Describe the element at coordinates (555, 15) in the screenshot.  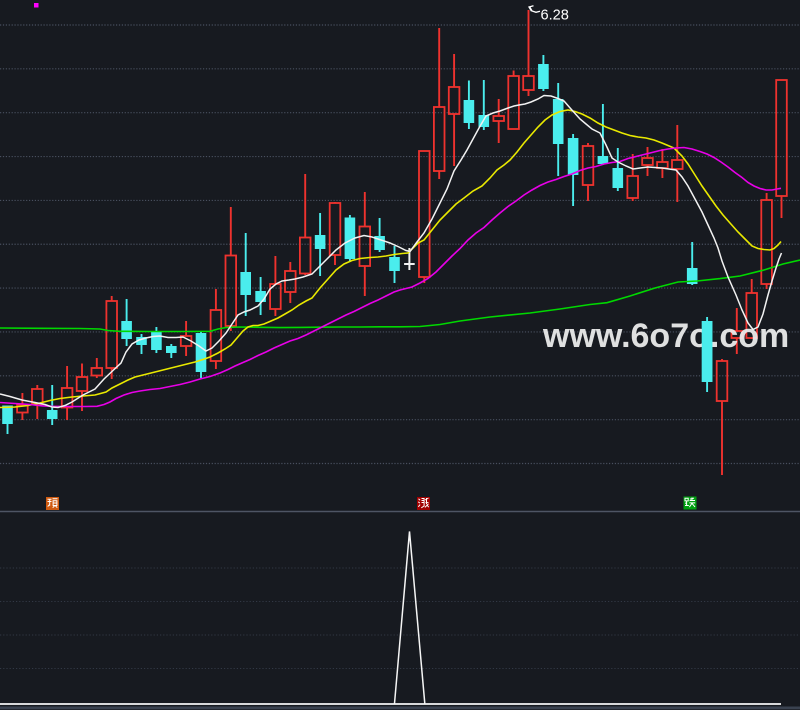
I see `svg-text: 6.28` at that location.